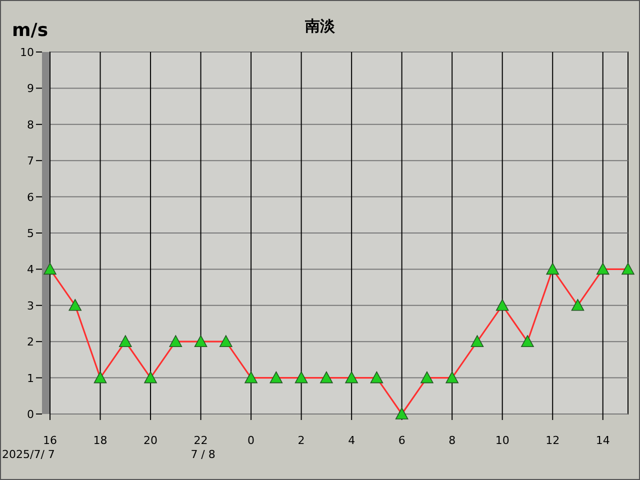  What do you see at coordinates (28, 454) in the screenshot?
I see `text: 2025/7/ 7` at bounding box center [28, 454].